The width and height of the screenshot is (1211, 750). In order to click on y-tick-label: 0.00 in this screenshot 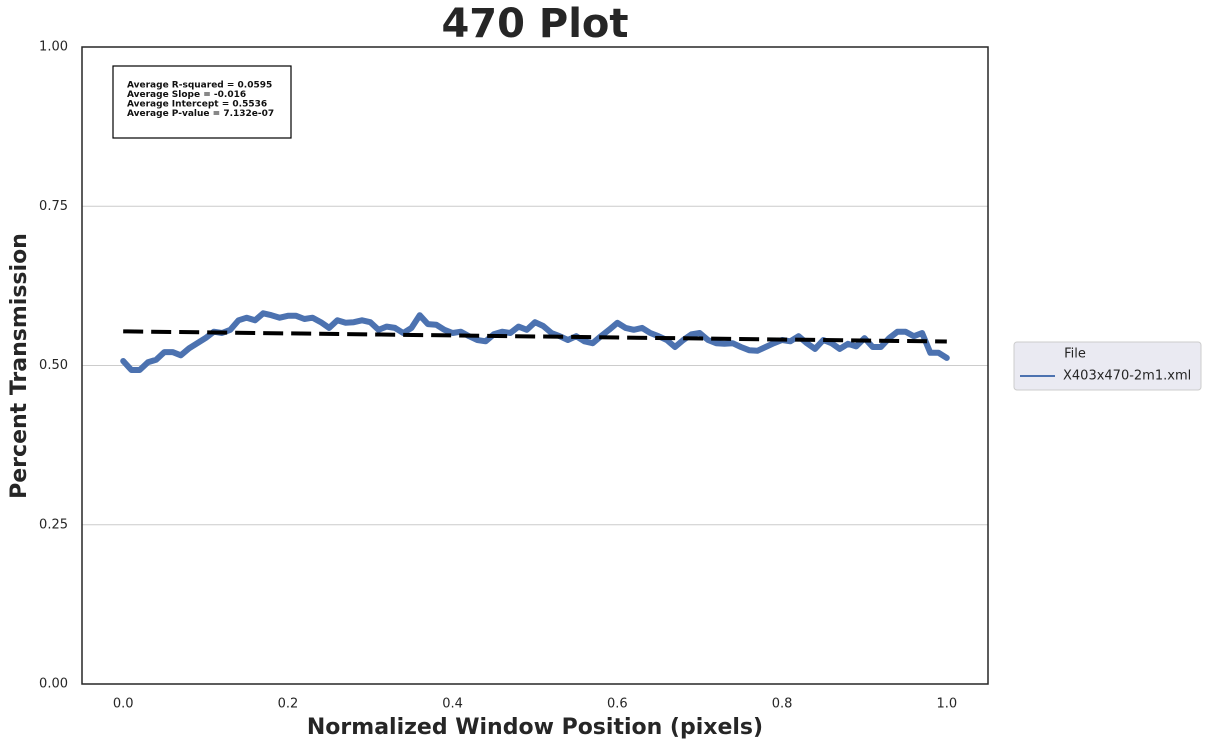, I will do `click(53, 684)`.